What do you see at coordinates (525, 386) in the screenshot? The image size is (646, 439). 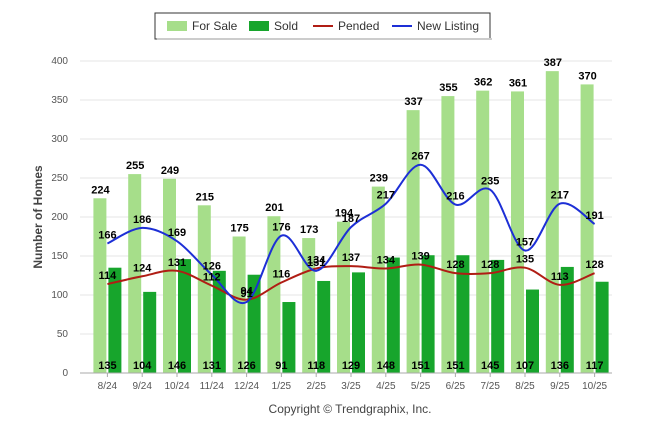 I see `x-tick-label: 8/25` at bounding box center [525, 386].